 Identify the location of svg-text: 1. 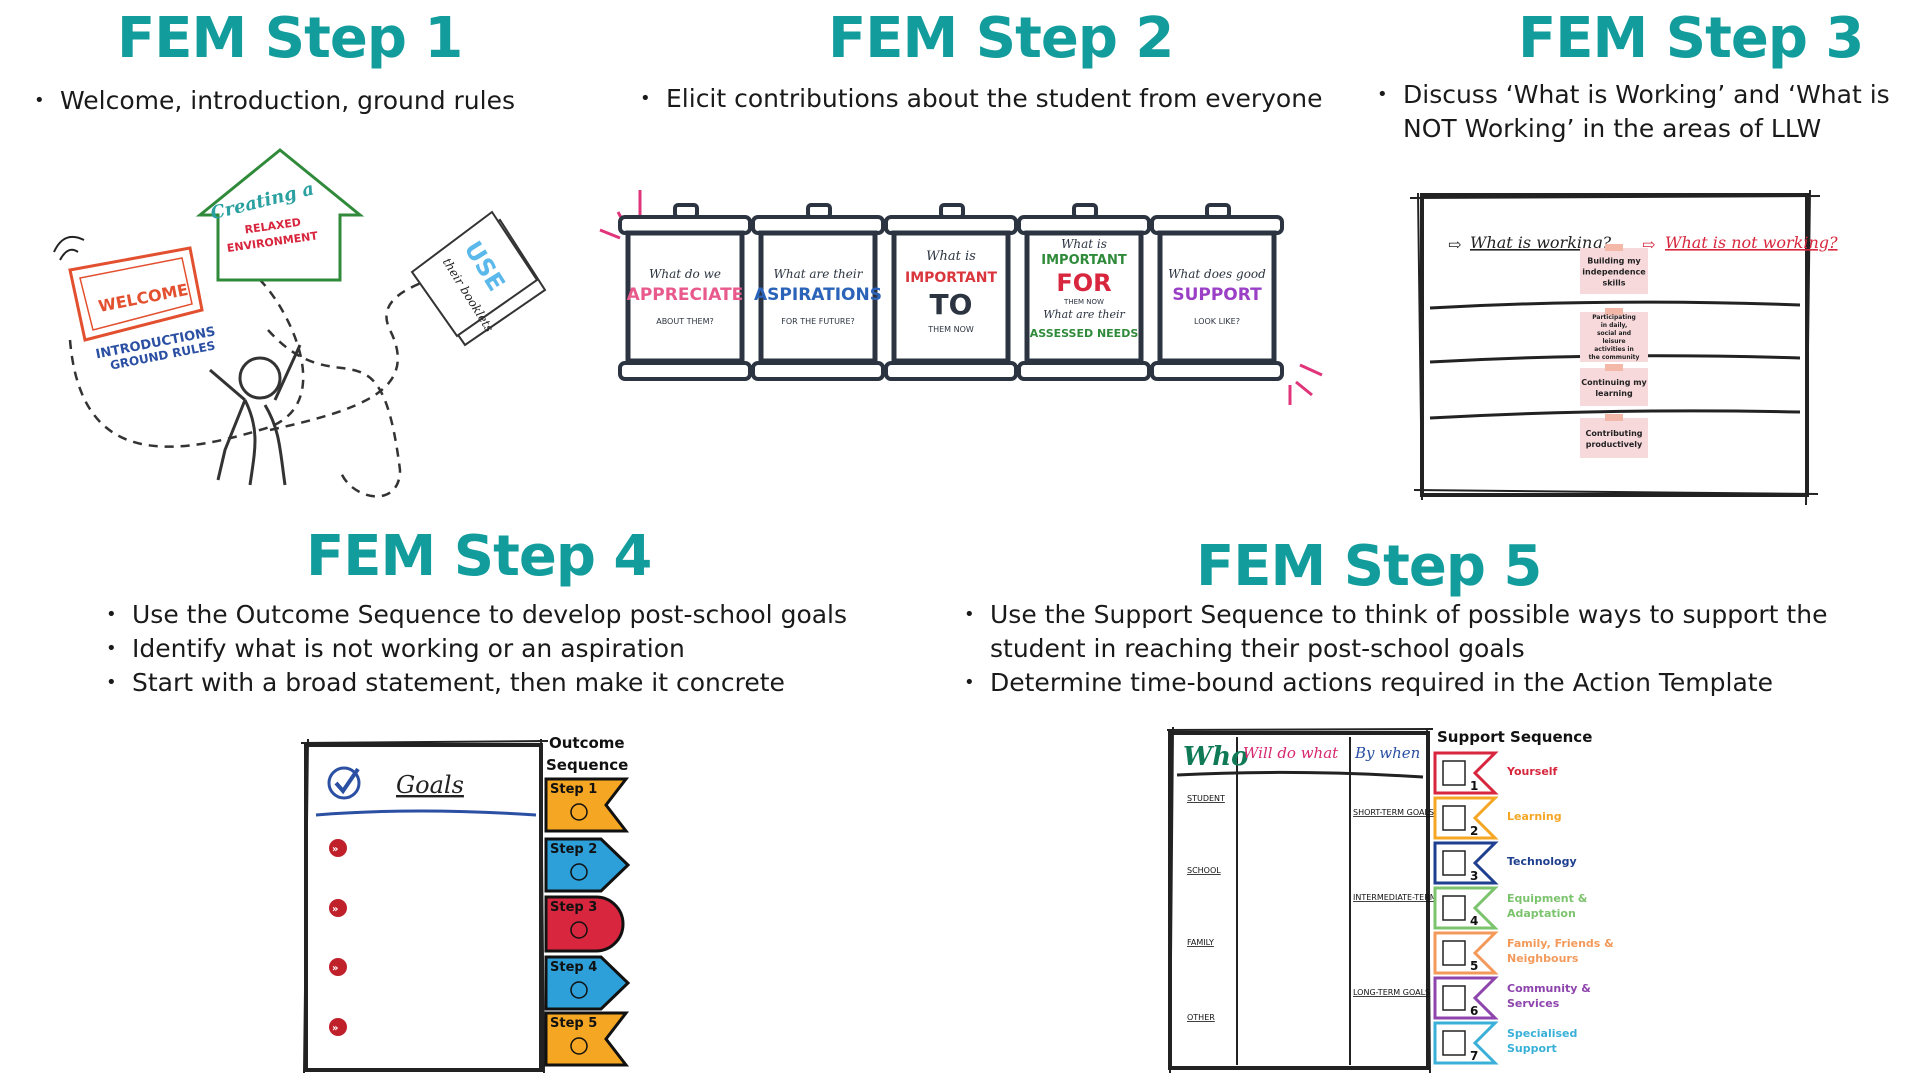
(1474, 786).